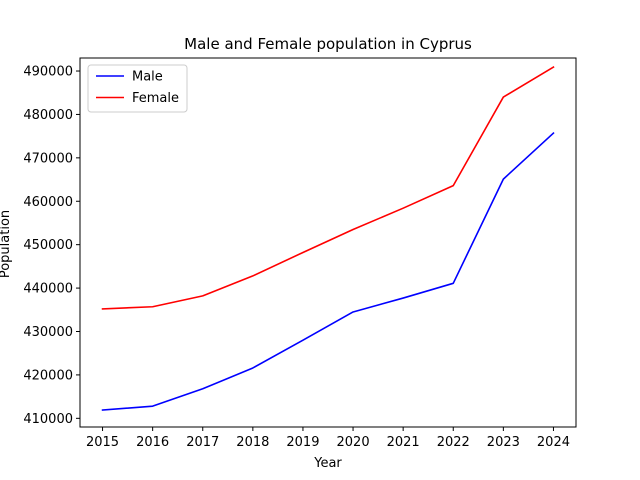 This screenshot has height=480, width=640. Describe the element at coordinates (152, 442) in the screenshot. I see `x-tick-label: 2016` at that location.